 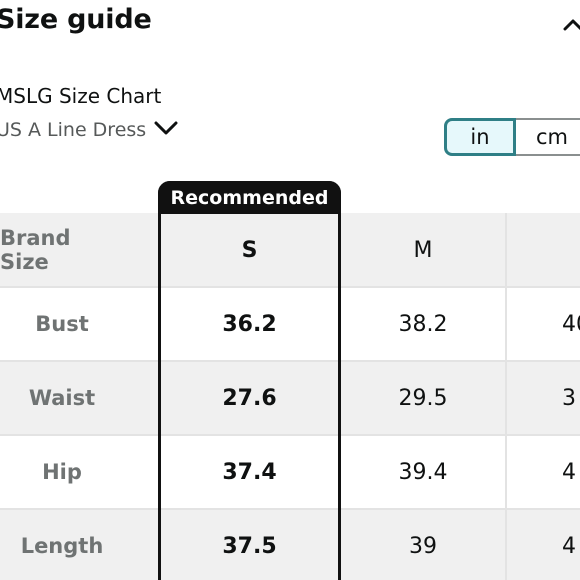 What do you see at coordinates (249, 197) in the screenshot?
I see `recommended-badge: Recommended` at bounding box center [249, 197].